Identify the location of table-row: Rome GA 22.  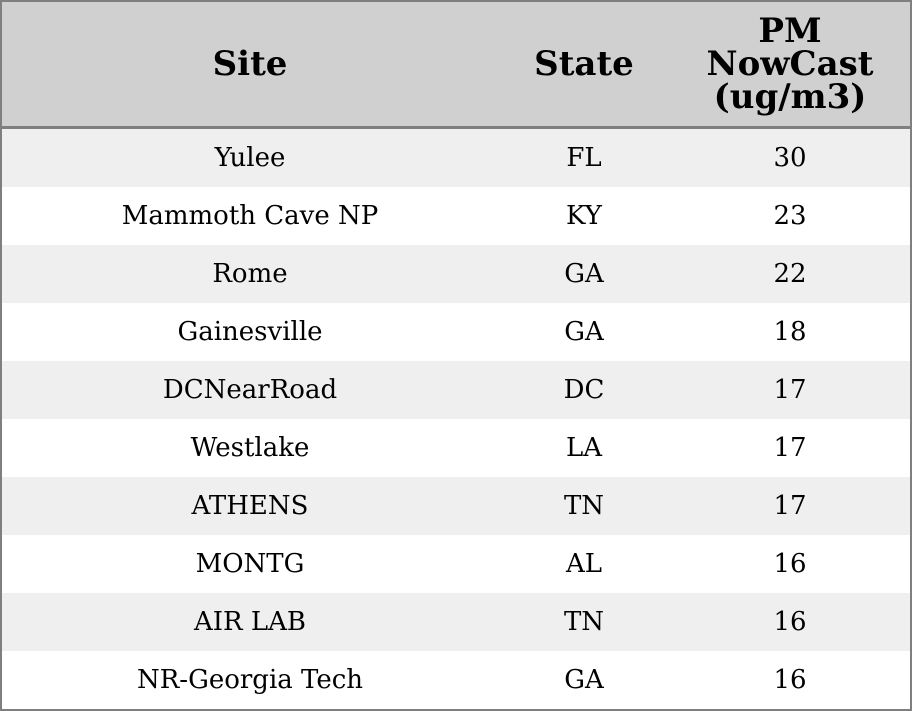
(456, 274).